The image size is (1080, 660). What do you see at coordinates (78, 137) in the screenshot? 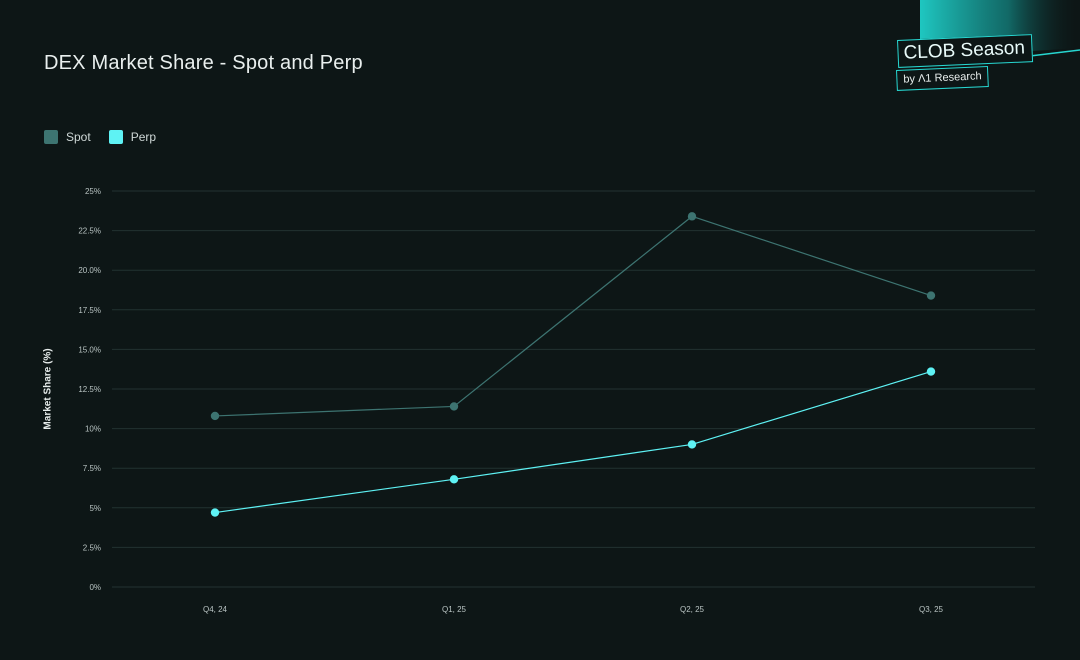
I see `legend-label-spot: Spot` at bounding box center [78, 137].